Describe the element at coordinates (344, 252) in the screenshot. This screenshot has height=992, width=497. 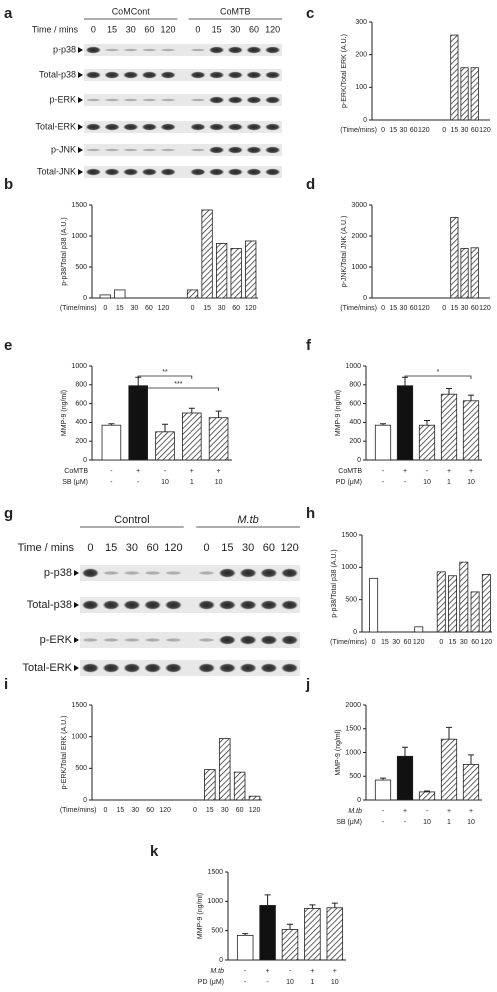
I see `y-axis-label: p-JNK/Total JNK (A.U.)` at that location.